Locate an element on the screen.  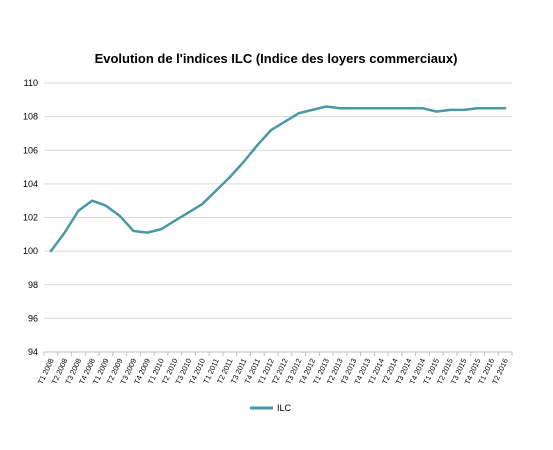
y-tick-label: 110 is located at coordinates (31, 83).